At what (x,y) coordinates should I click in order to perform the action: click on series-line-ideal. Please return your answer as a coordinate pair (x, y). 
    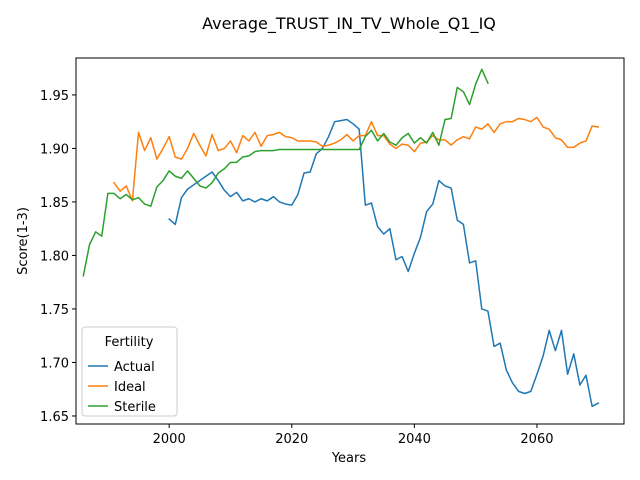
    Looking at the image, I should click on (356, 159).